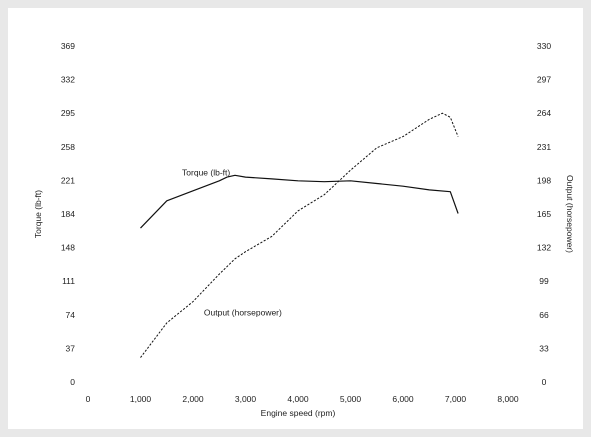 The height and width of the screenshot is (437, 591). I want to click on y-left-tick-label: 148, so click(68, 248).